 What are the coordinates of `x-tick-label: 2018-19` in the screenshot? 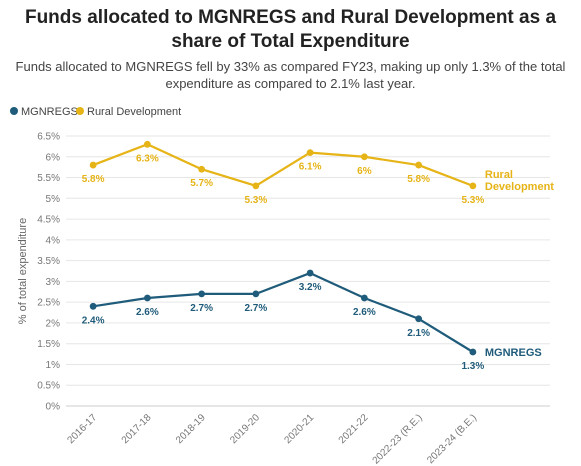 It's located at (191, 429).